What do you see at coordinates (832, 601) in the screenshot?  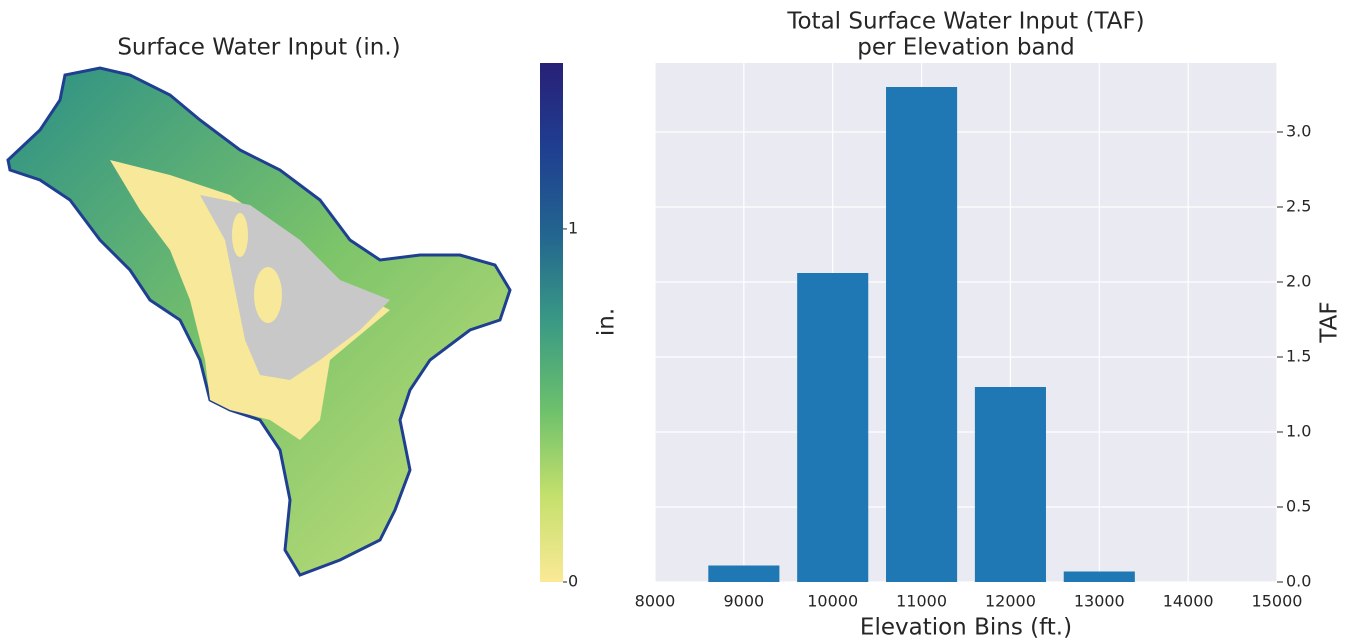 I see `x-tick-label: 10000` at bounding box center [832, 601].